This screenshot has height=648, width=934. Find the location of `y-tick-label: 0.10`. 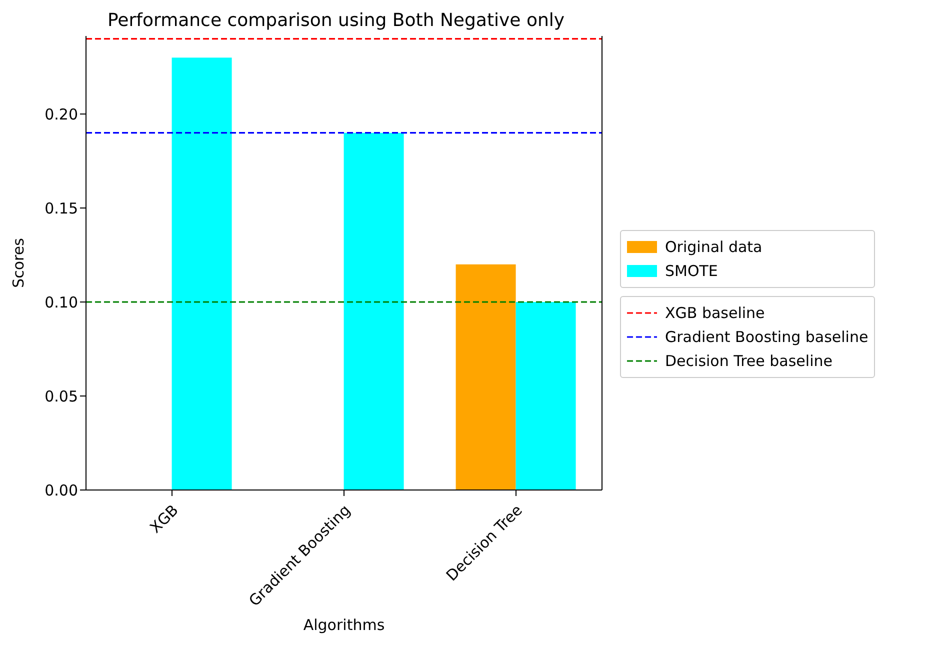

y-tick-label: 0.10 is located at coordinates (61, 302).